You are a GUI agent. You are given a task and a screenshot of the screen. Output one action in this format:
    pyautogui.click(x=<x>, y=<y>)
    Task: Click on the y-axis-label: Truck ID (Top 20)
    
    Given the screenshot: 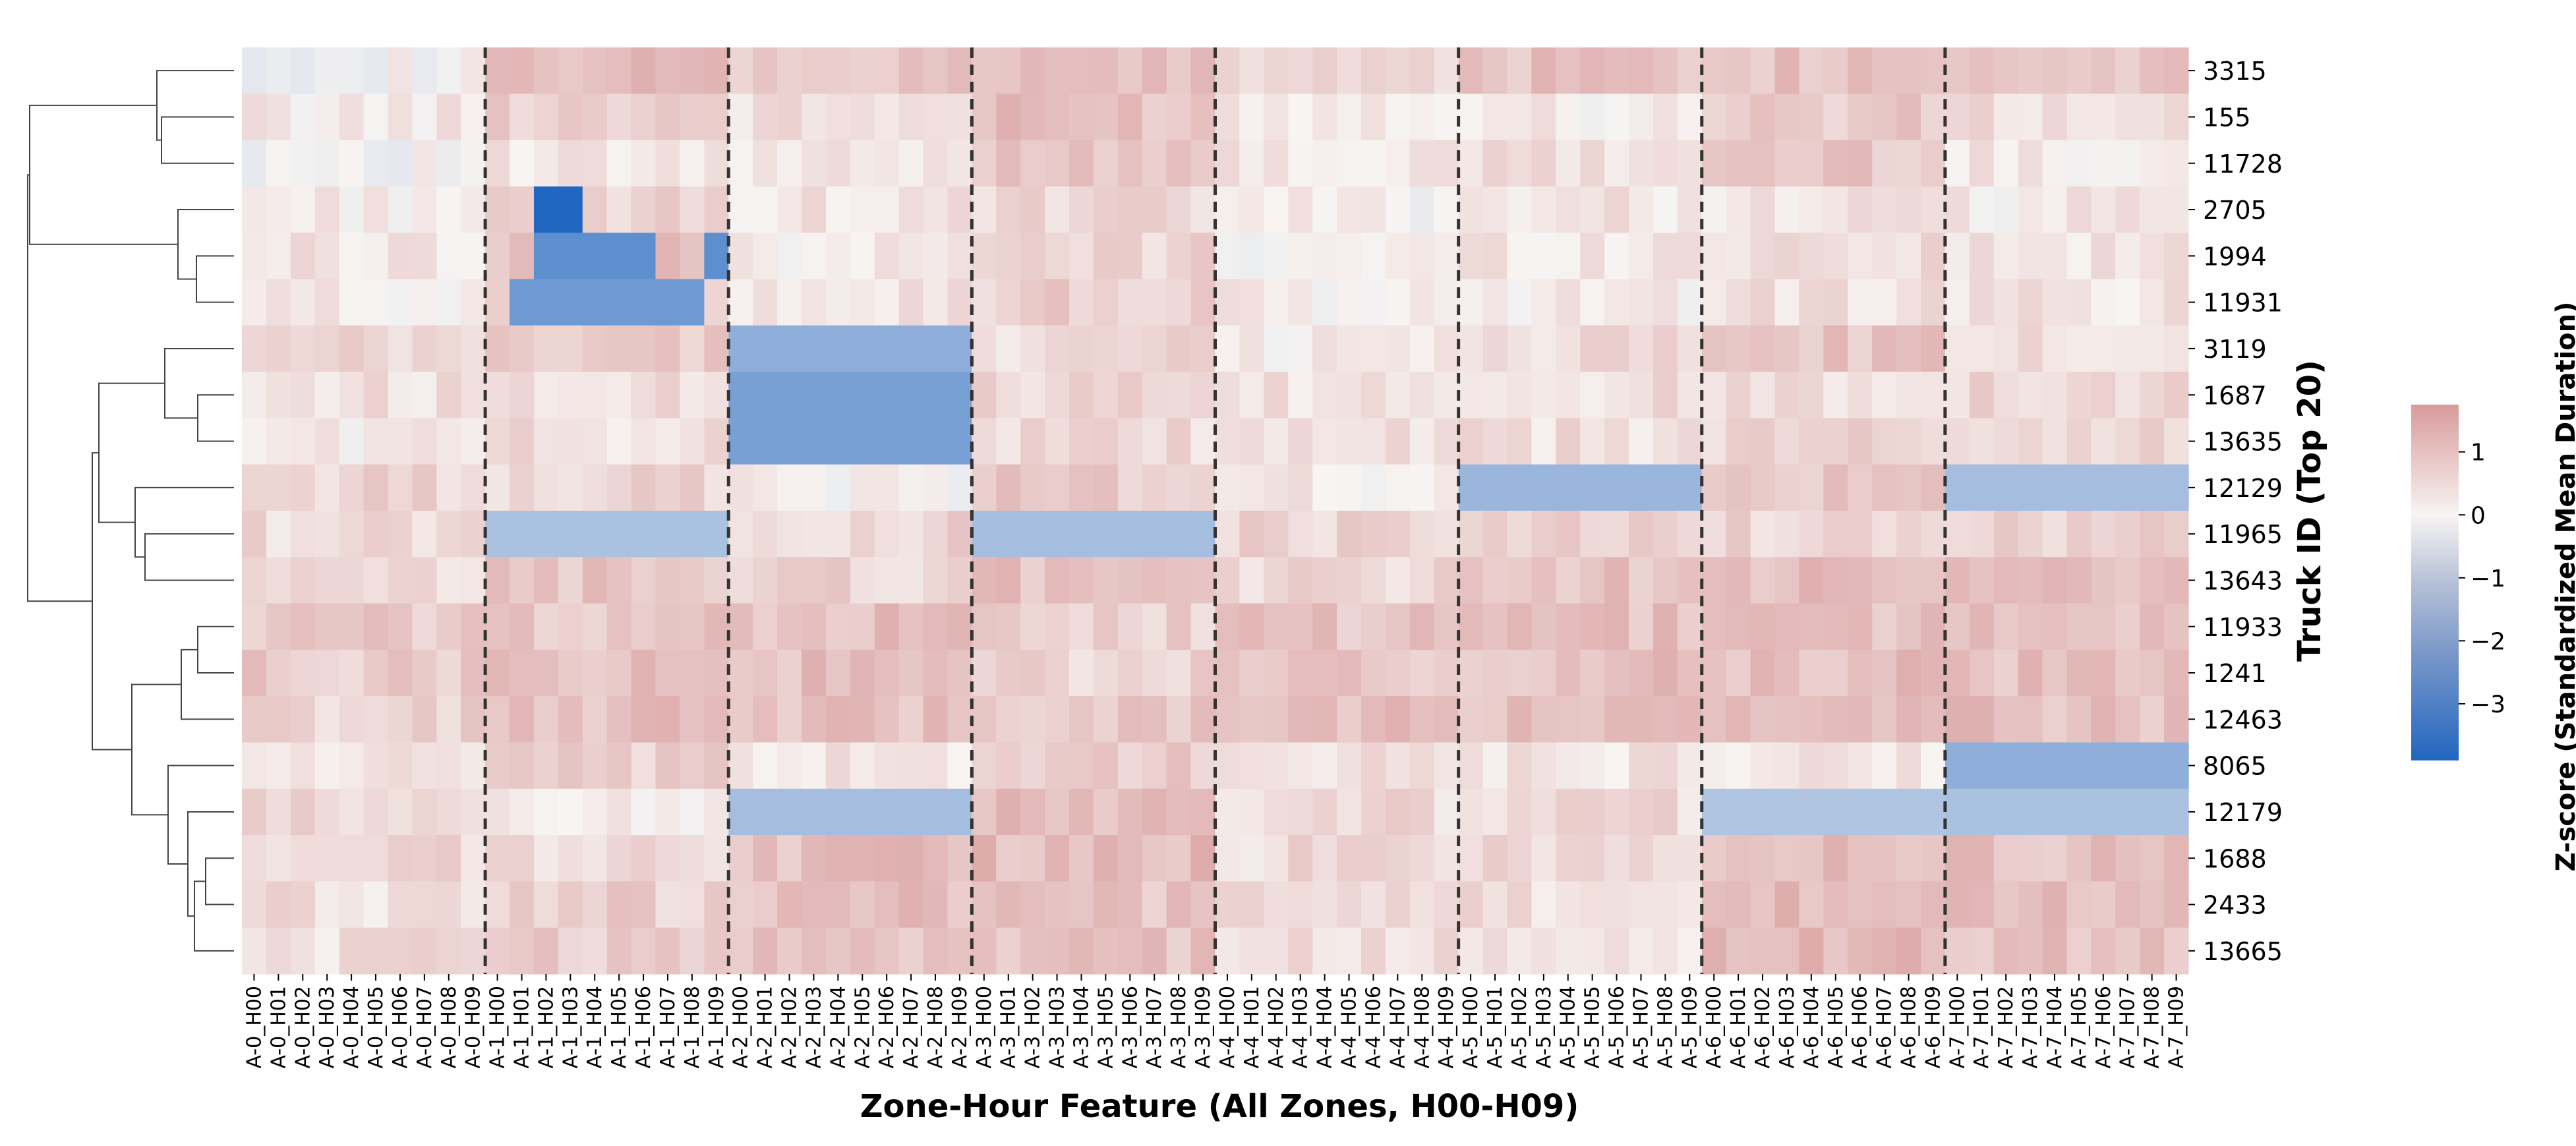 What is the action you would take?
    pyautogui.click(x=2309, y=511)
    